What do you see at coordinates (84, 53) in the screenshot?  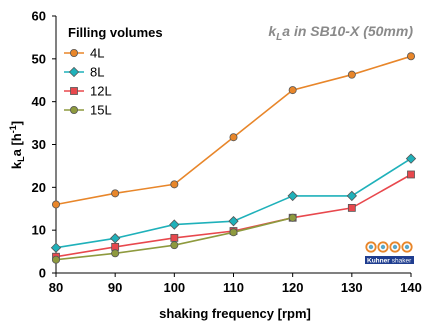 I see `legend-entry-4L: 4L` at bounding box center [84, 53].